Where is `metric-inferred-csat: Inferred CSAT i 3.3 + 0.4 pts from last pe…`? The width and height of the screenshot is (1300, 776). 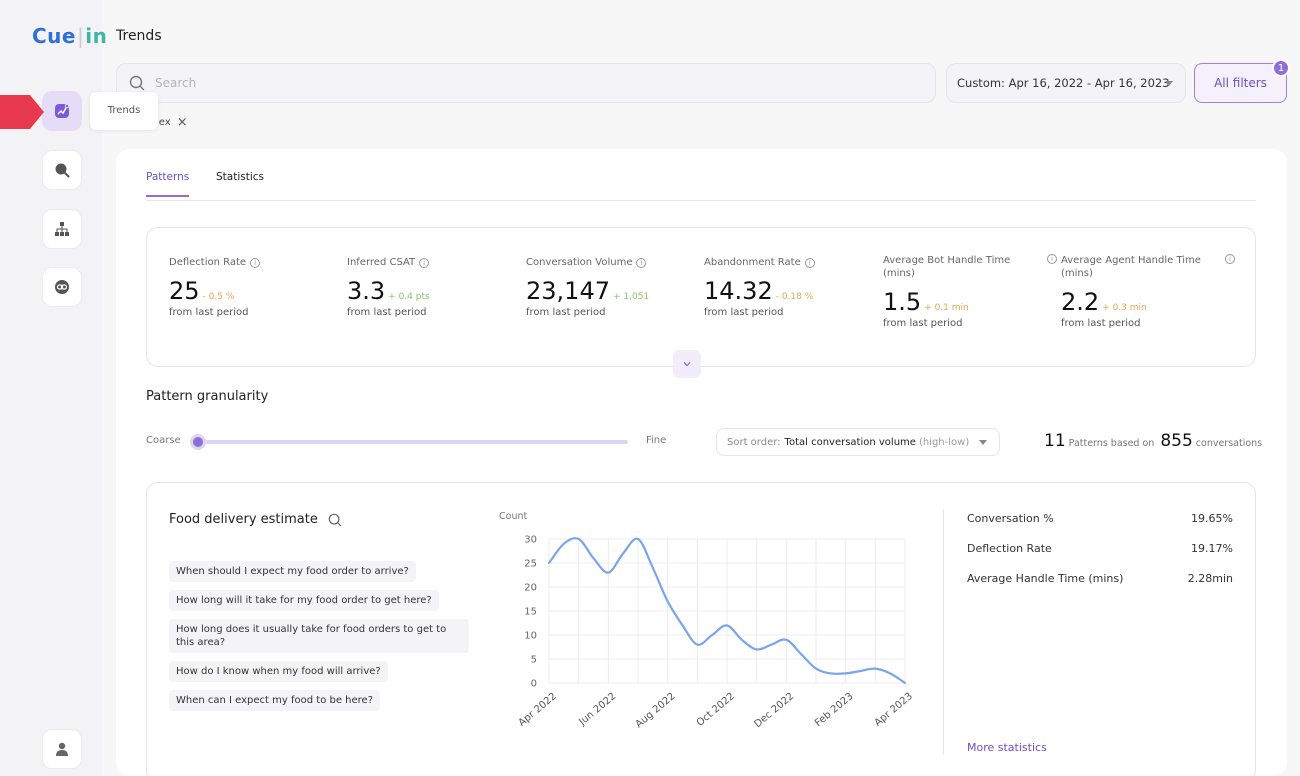
metric-inferred-csat: Inferred CSAT i 3.3 + 0.4 pts from last pe… is located at coordinates (432, 287).